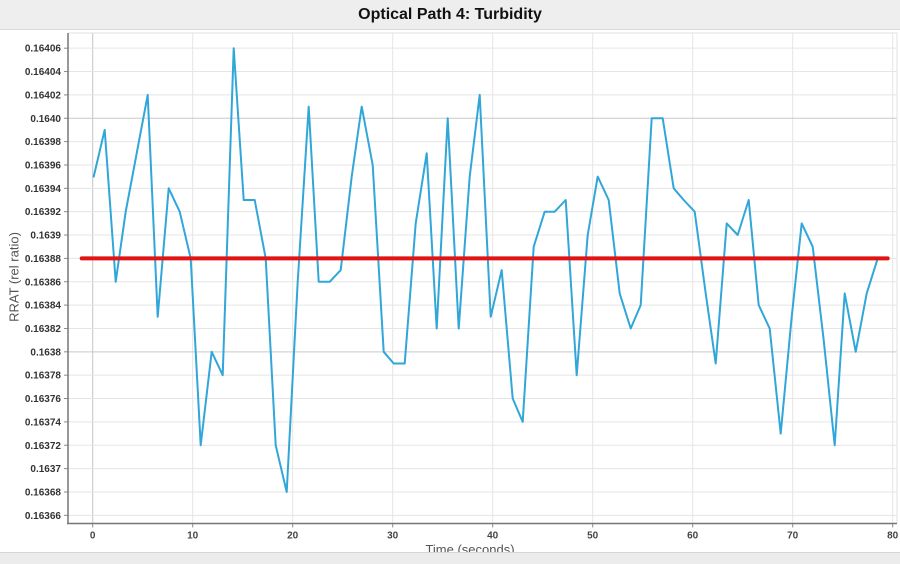 The height and width of the screenshot is (564, 900). Describe the element at coordinates (43, 399) in the screenshot. I see `y-tick-label: 0.16376` at that location.